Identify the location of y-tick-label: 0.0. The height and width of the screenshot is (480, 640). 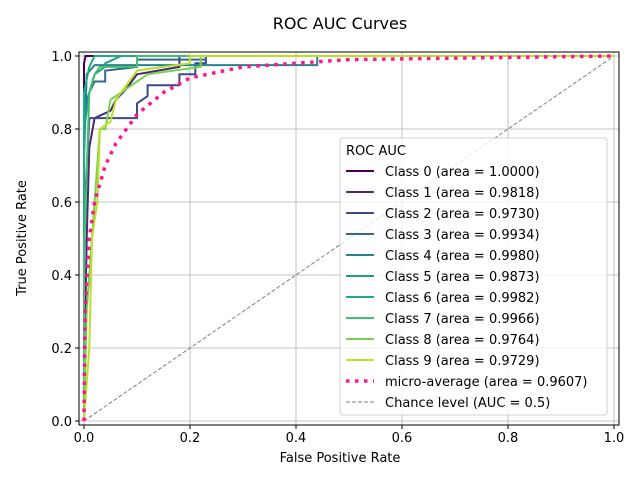
(61, 422).